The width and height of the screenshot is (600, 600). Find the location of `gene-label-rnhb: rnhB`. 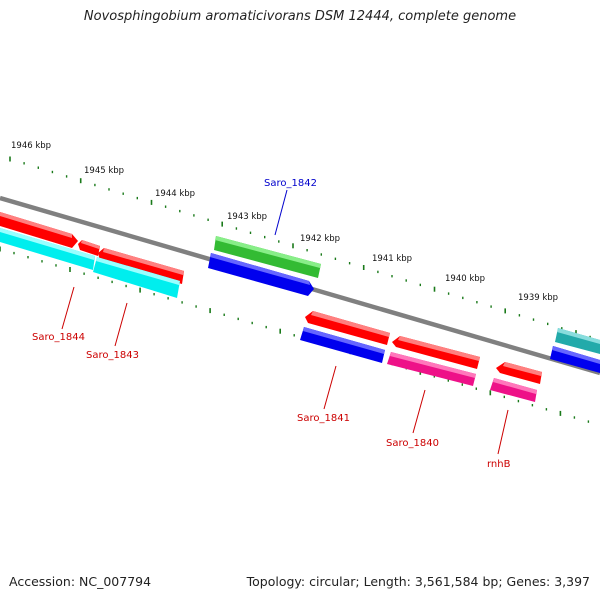

gene-label-rnhb: rnhB is located at coordinates (499, 464).